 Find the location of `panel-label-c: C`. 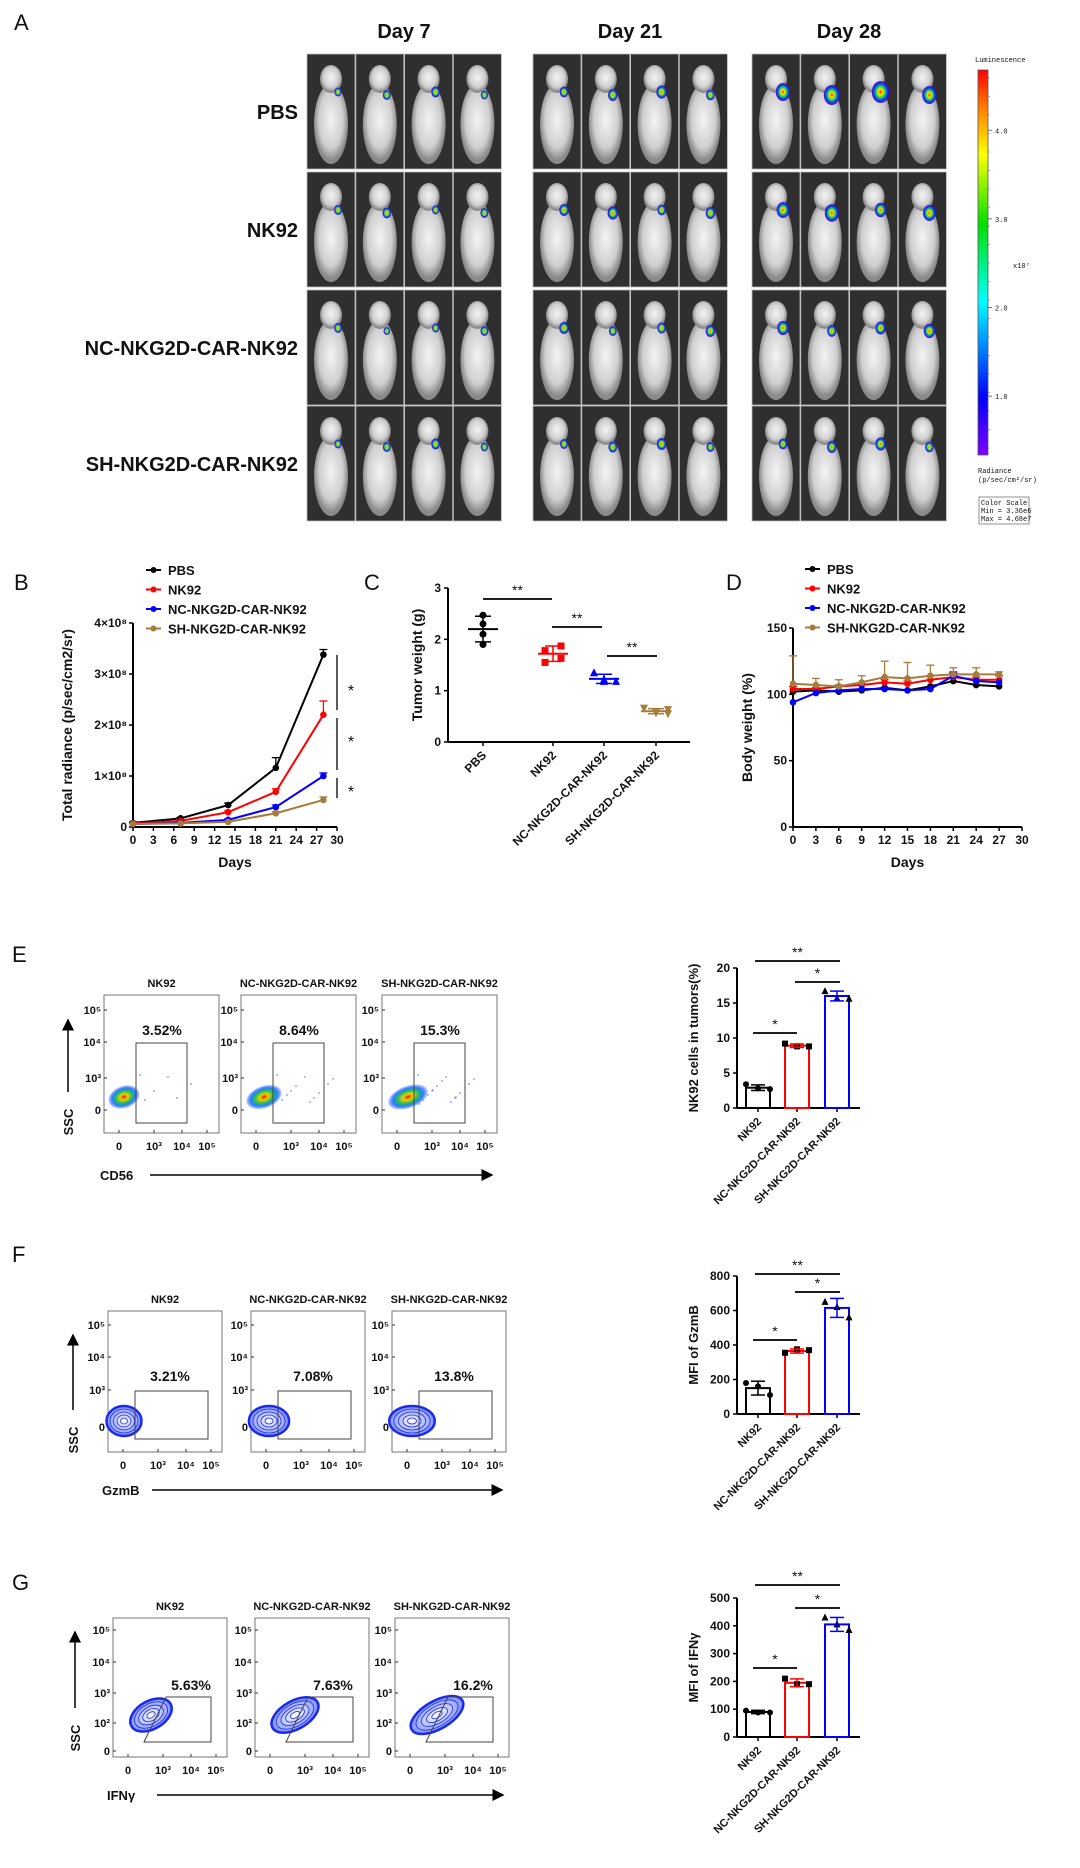

panel-label-c: C is located at coordinates (372, 582).